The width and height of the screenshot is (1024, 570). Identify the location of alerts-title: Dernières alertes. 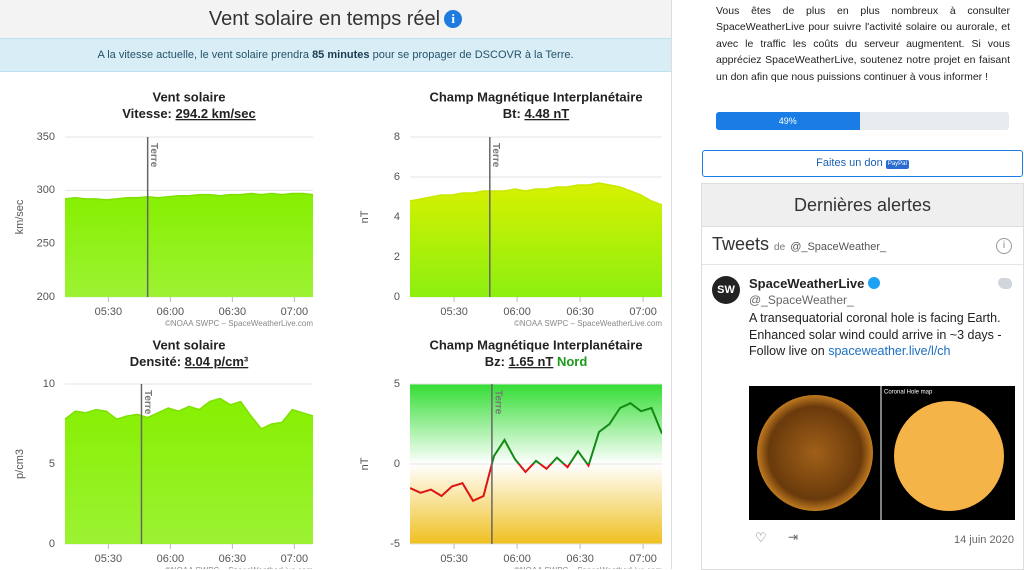
(862, 205).